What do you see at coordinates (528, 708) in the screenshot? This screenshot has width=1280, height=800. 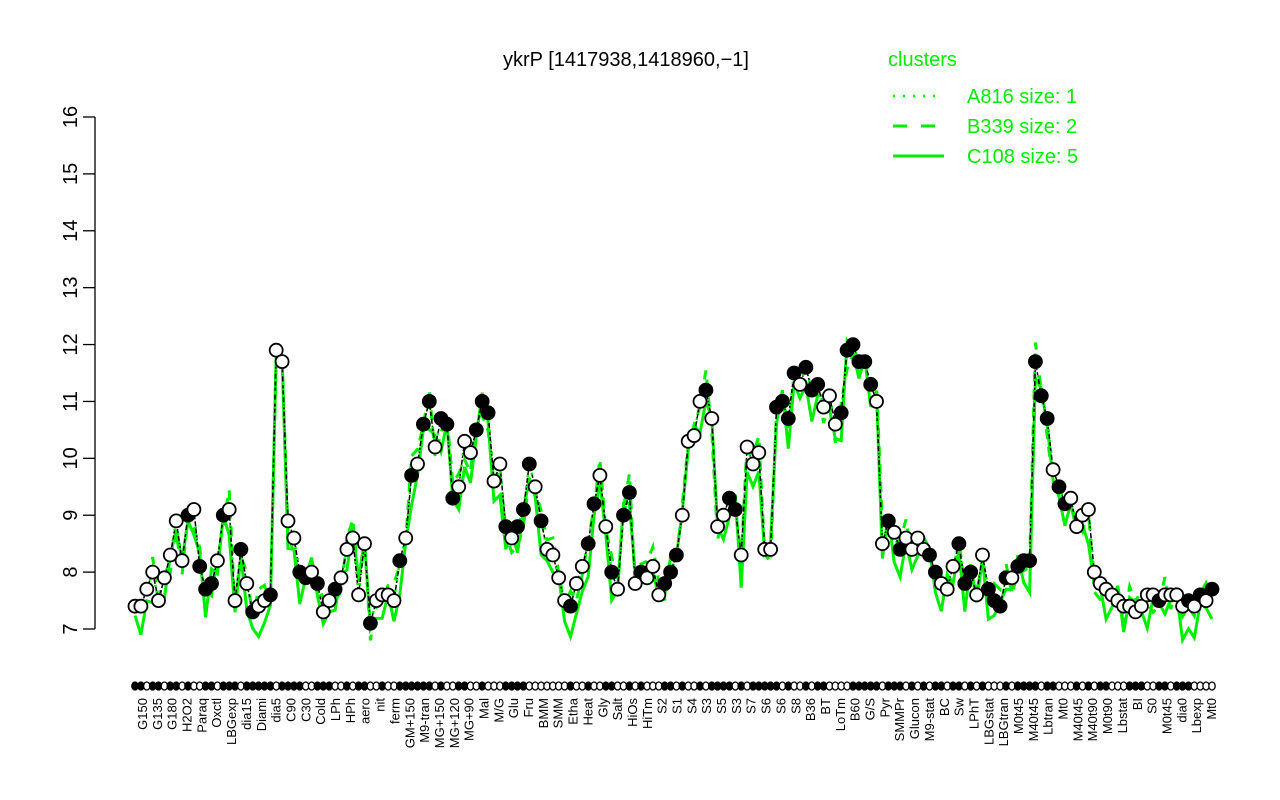 I see `x-tick-label: Fru` at bounding box center [528, 708].